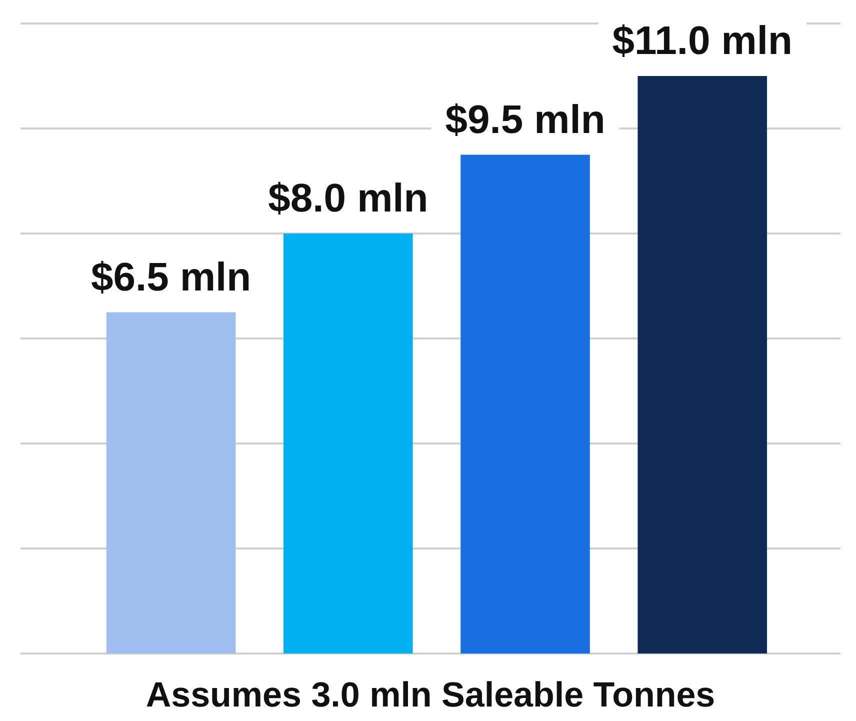  Describe the element at coordinates (348, 198) in the screenshot. I see `data-label: $8.0 mln` at that location.